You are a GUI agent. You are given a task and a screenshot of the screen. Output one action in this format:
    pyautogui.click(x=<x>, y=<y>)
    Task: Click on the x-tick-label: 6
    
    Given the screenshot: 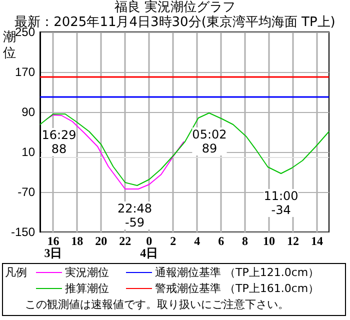 What is the action you would take?
    pyautogui.click(x=221, y=241)
    